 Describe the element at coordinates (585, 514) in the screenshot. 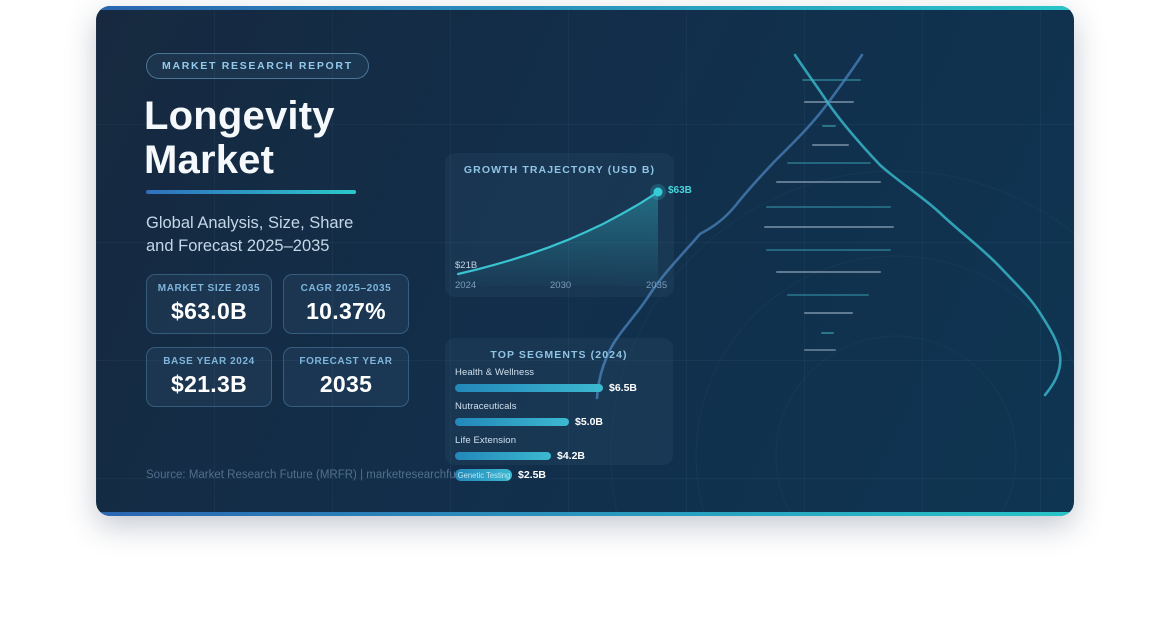

I see `card-bottom-accent-border` at that location.